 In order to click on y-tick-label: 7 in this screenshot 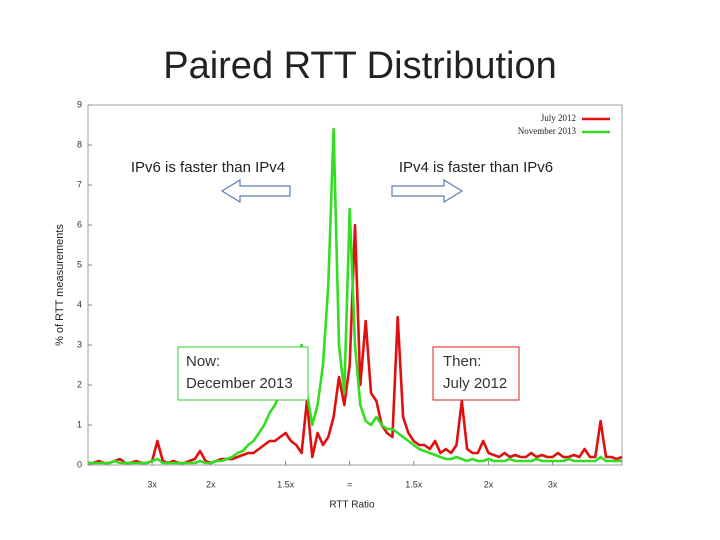, I will do `click(79, 184)`.